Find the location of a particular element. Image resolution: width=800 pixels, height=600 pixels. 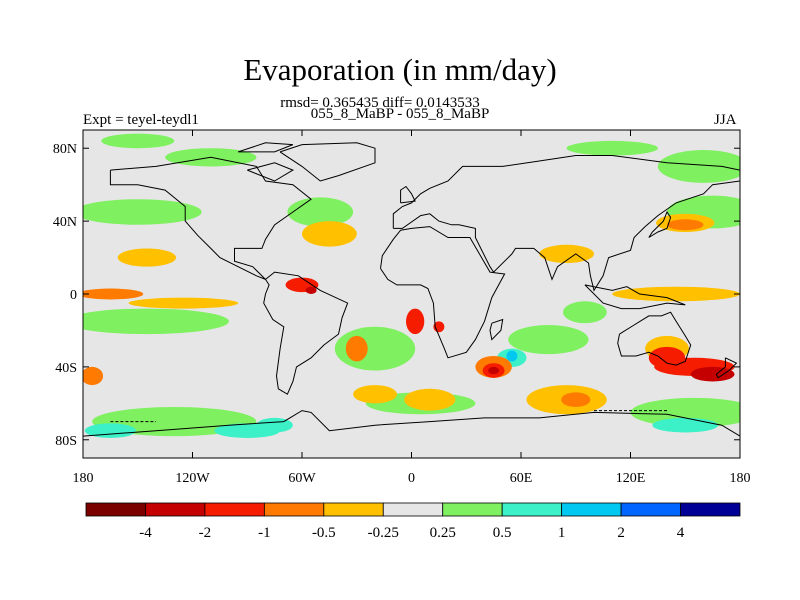

coastline-japan is located at coordinates (660, 224).